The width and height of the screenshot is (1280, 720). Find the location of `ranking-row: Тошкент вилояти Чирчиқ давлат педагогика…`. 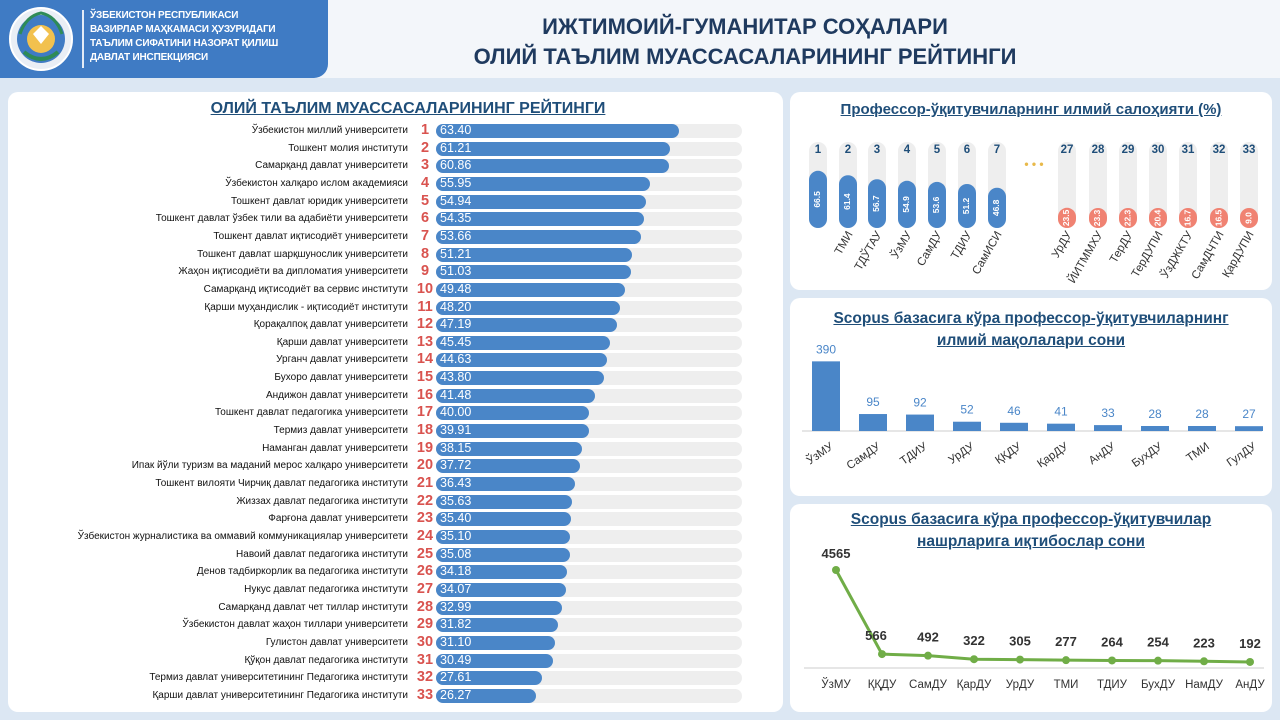

ranking-row: Тошкент вилояти Чирчиқ давлат педагогика… is located at coordinates (395, 484).